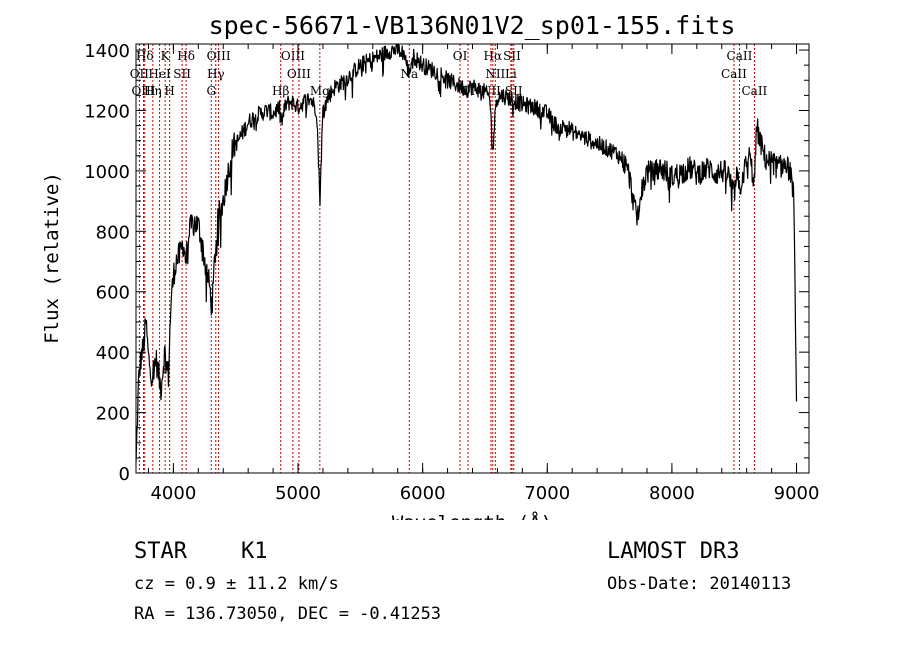 The height and width of the screenshot is (649, 900). What do you see at coordinates (153, 91) in the screenshot?
I see `line-marker-label: Hη` at bounding box center [153, 91].